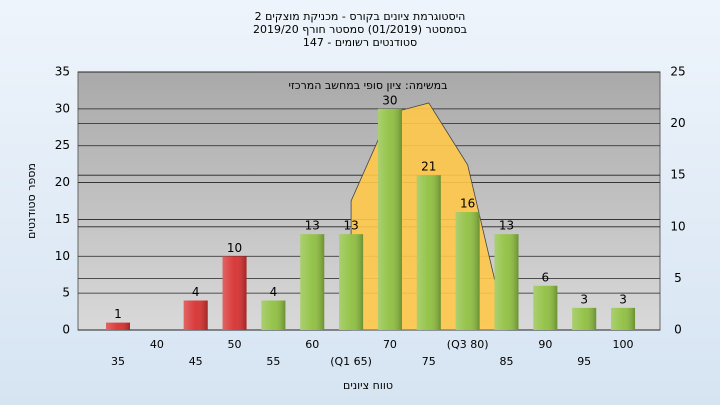 Image resolution: width=720 pixels, height=405 pixels. What do you see at coordinates (677, 123) in the screenshot?
I see `y2-tick-label: 20` at bounding box center [677, 123].